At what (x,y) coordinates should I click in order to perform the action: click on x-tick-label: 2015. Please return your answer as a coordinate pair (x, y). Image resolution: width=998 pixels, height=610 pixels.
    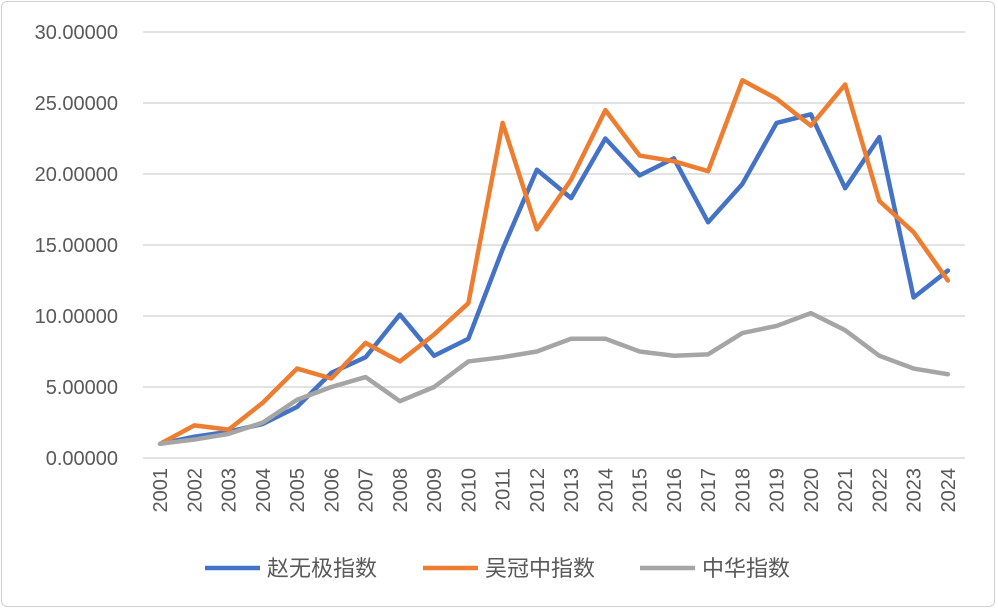
    Looking at the image, I should click on (641, 490).